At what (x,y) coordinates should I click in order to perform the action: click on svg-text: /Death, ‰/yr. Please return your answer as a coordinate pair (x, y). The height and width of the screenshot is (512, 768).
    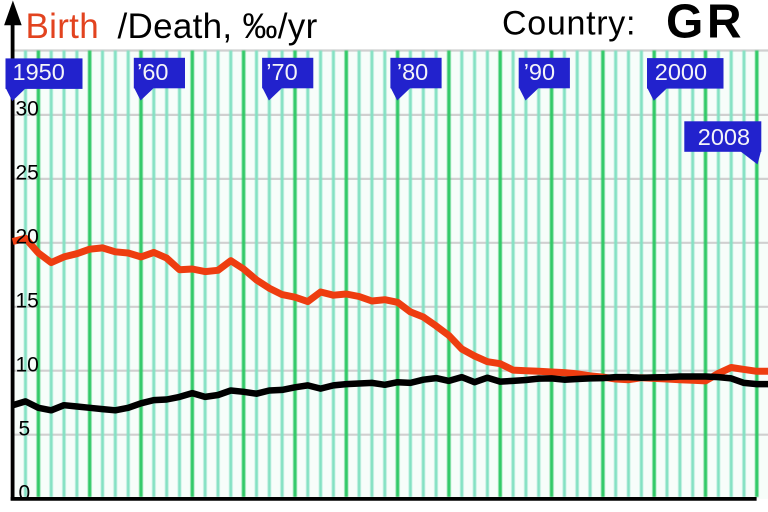
    Looking at the image, I should click on (218, 26).